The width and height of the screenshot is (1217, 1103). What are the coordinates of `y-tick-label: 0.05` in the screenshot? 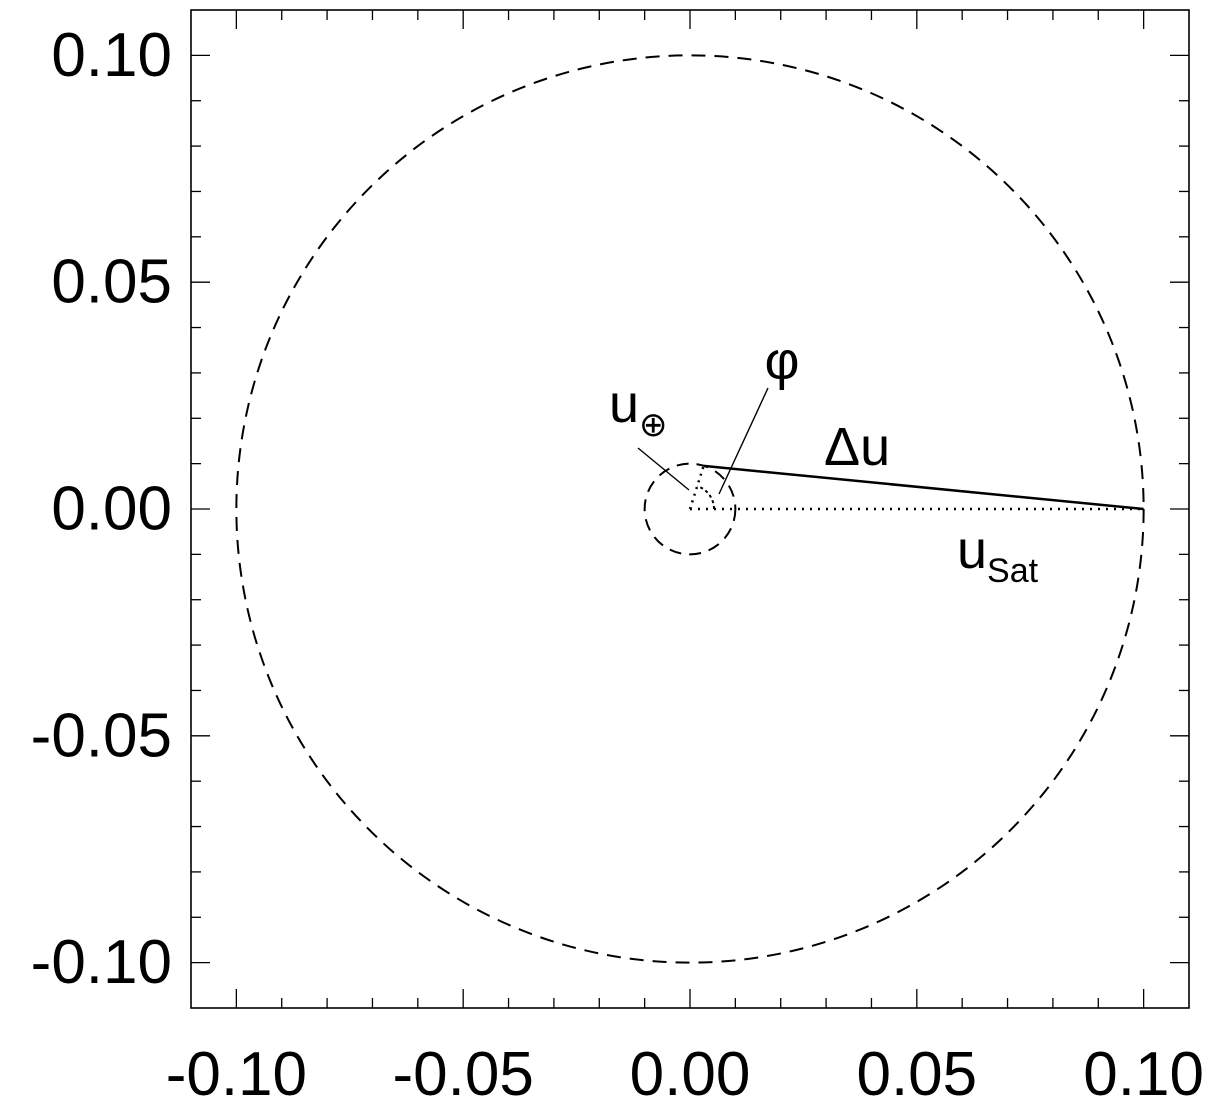 It's located at (111, 282).